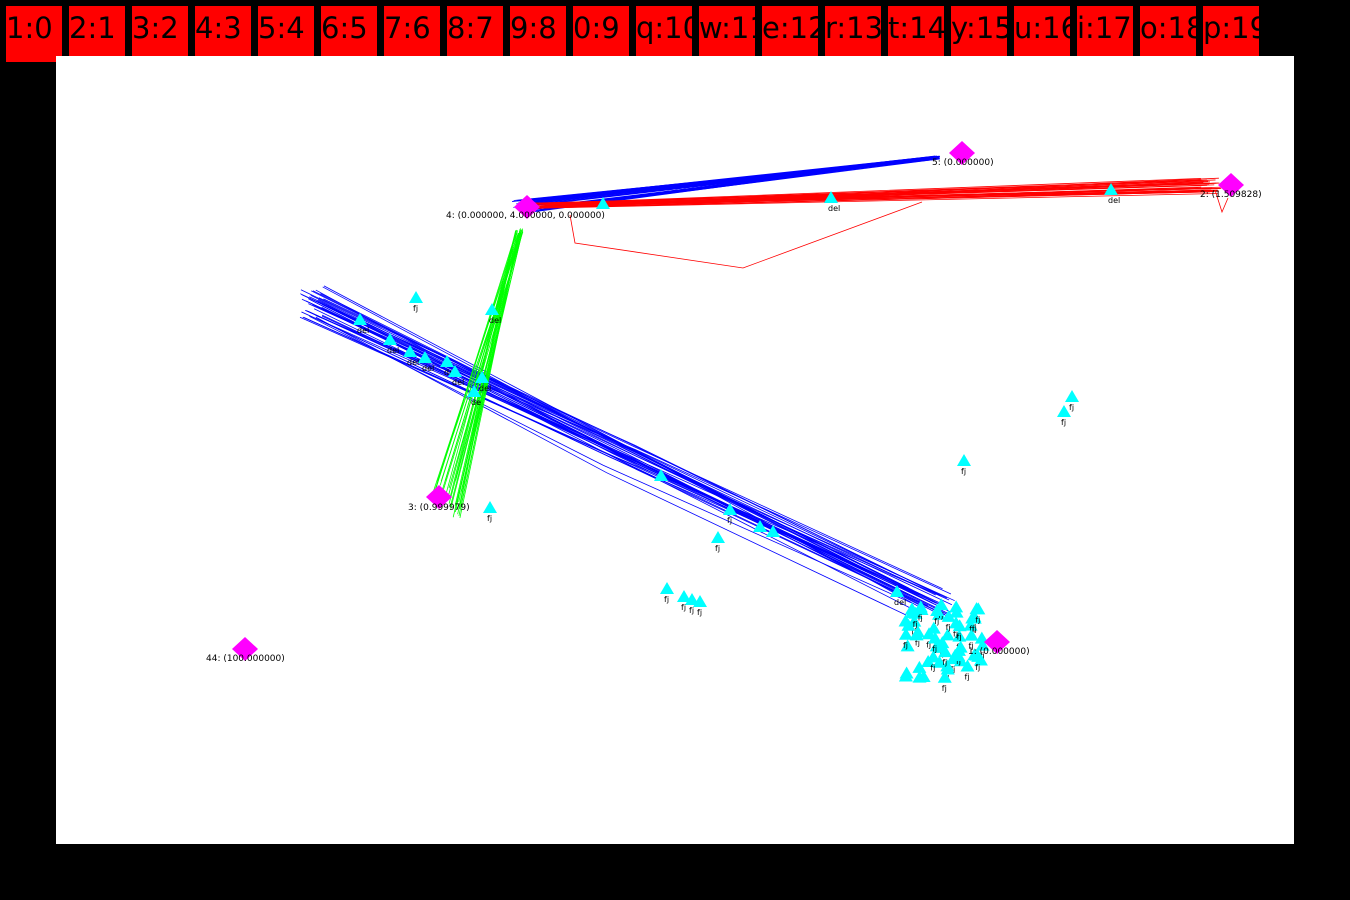 The image size is (1350, 900). What do you see at coordinates (349, 34) in the screenshot?
I see `tab-6: 6:5` at bounding box center [349, 34].